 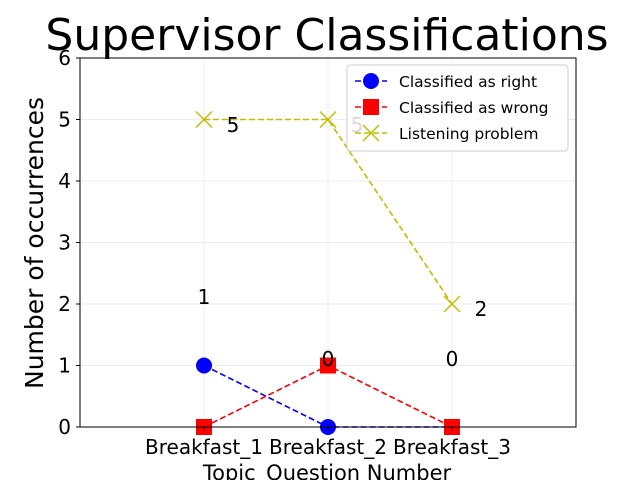 What do you see at coordinates (64, 243) in the screenshot?
I see `y-tick-label: 3` at bounding box center [64, 243].